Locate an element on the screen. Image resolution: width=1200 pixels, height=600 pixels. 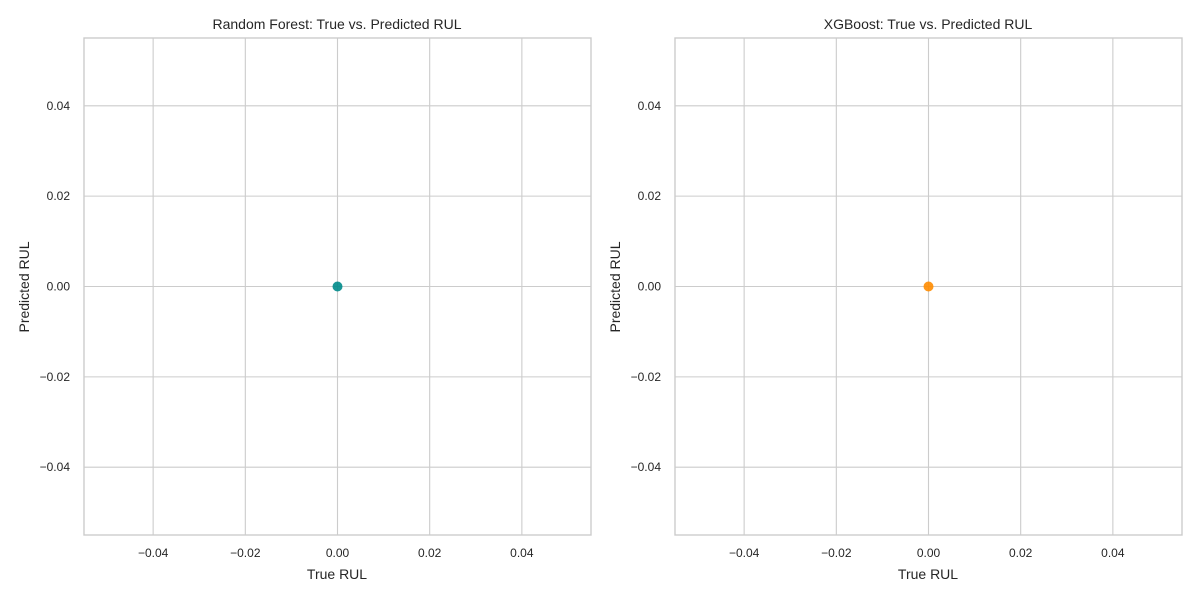
x-axis-label-xgboost: True RUL is located at coordinates (928, 574).